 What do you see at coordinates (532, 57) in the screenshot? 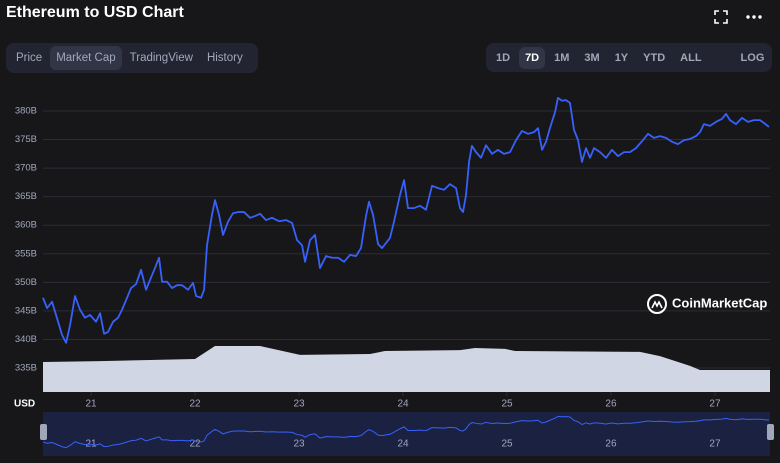
I see `range-button: 7D` at bounding box center [532, 57].